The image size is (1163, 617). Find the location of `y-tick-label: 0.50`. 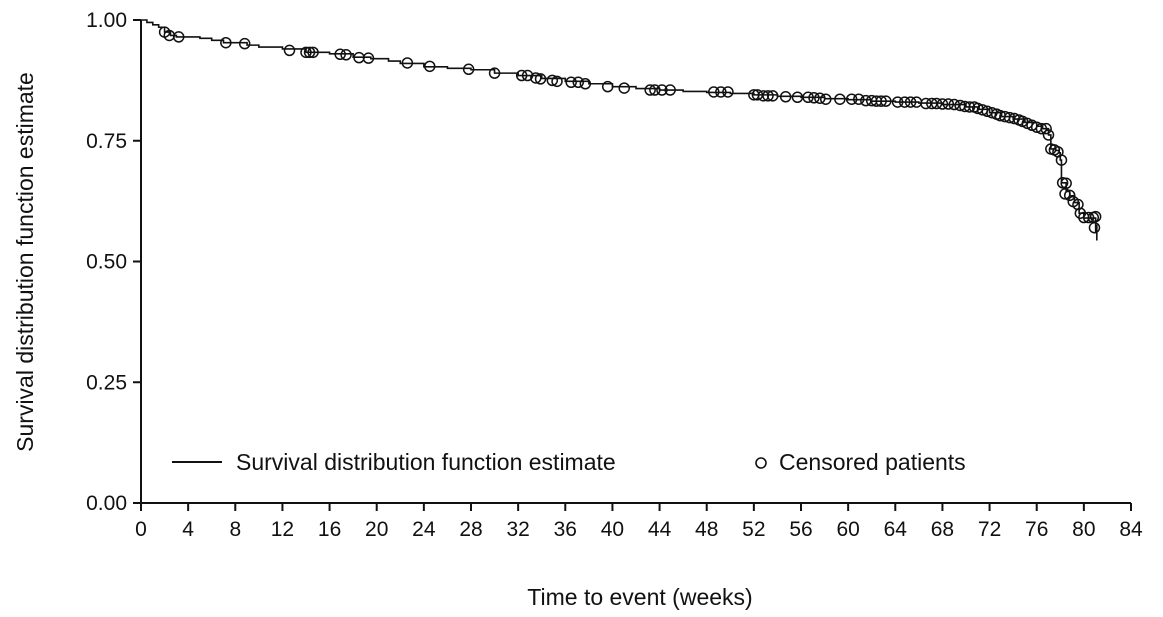

y-tick-label: 0.50 is located at coordinates (106, 262).